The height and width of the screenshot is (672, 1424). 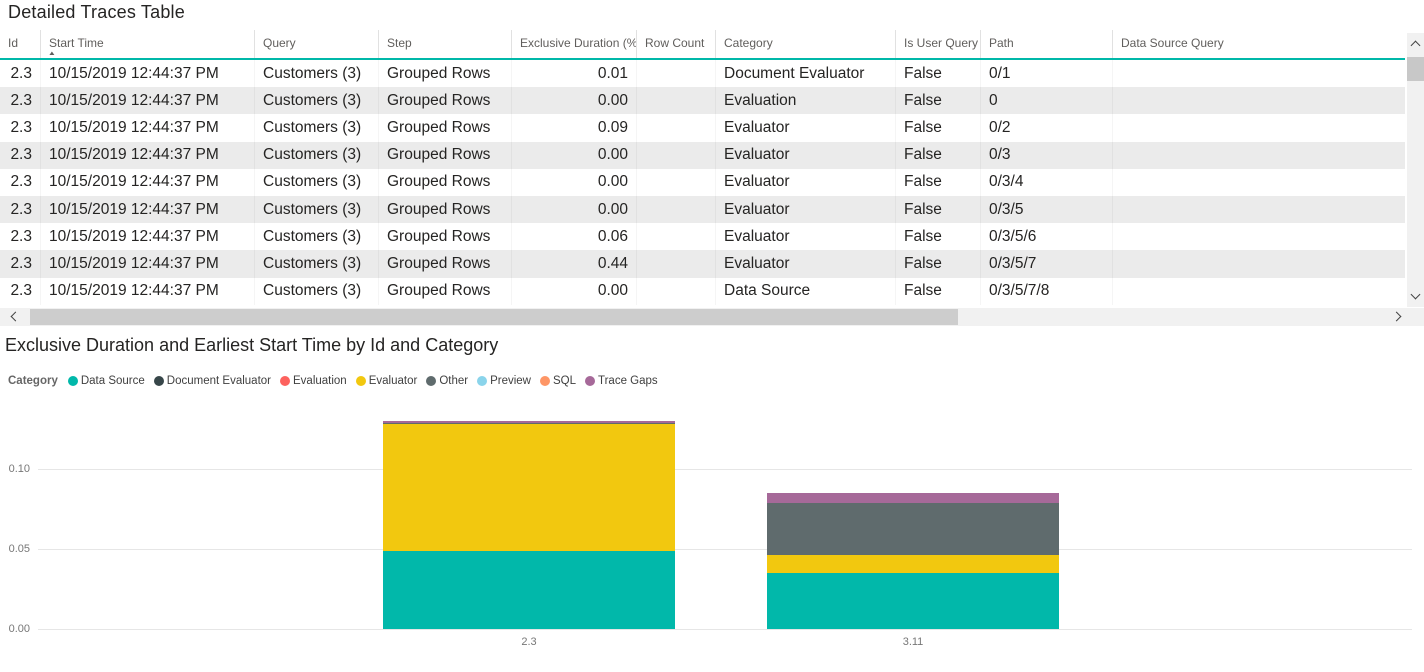 What do you see at coordinates (1415, 69) in the screenshot?
I see `vertical-scrollbar-thumb` at bounding box center [1415, 69].